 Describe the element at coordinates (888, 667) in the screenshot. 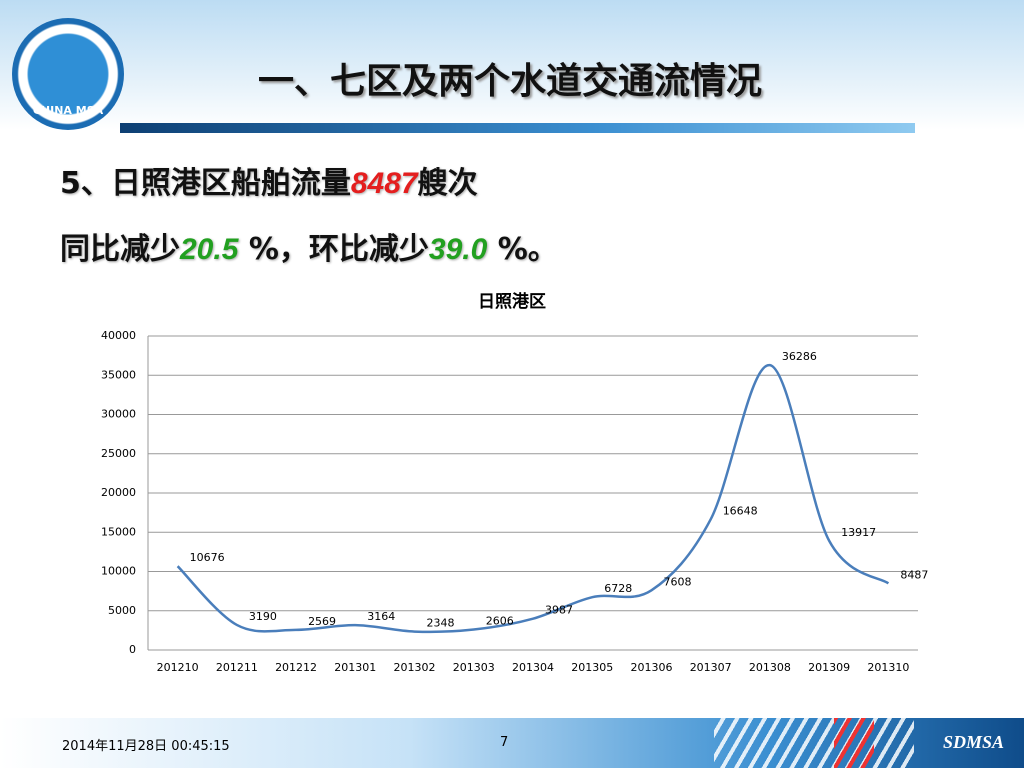

I see `x-tick-label: 201310` at that location.